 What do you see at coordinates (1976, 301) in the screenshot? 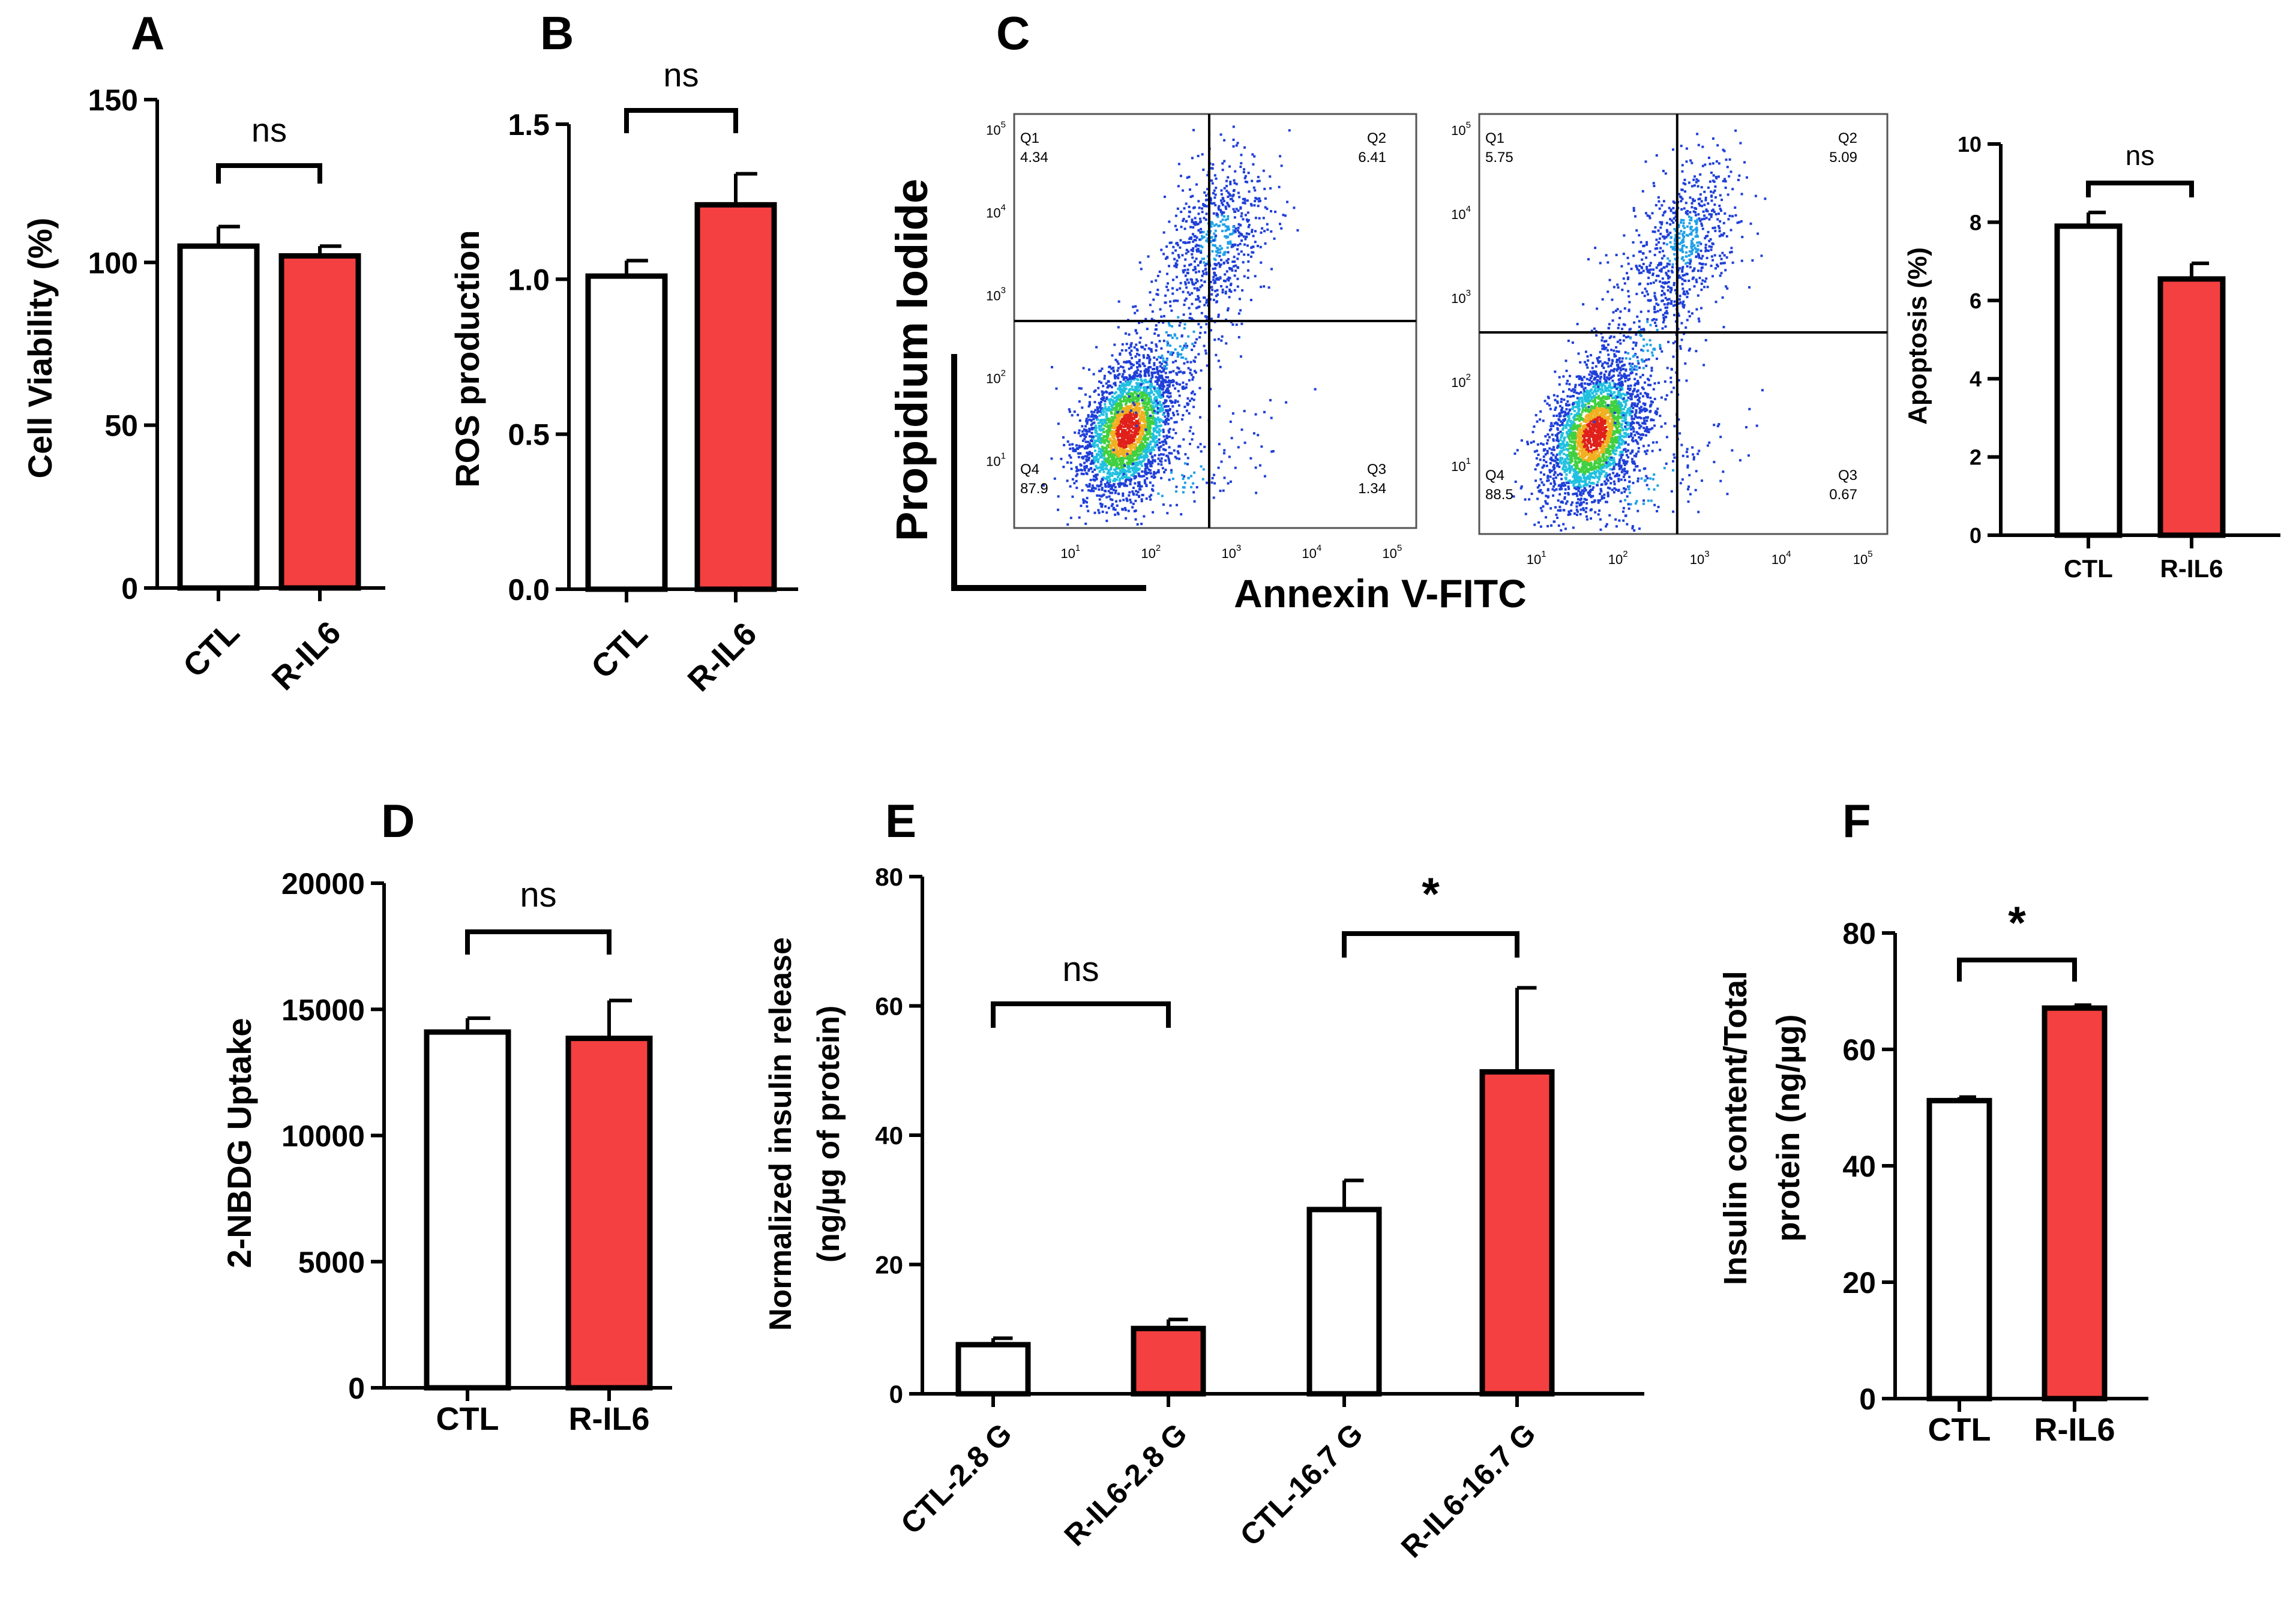
I see `y-tick-label: 6` at bounding box center [1976, 301].